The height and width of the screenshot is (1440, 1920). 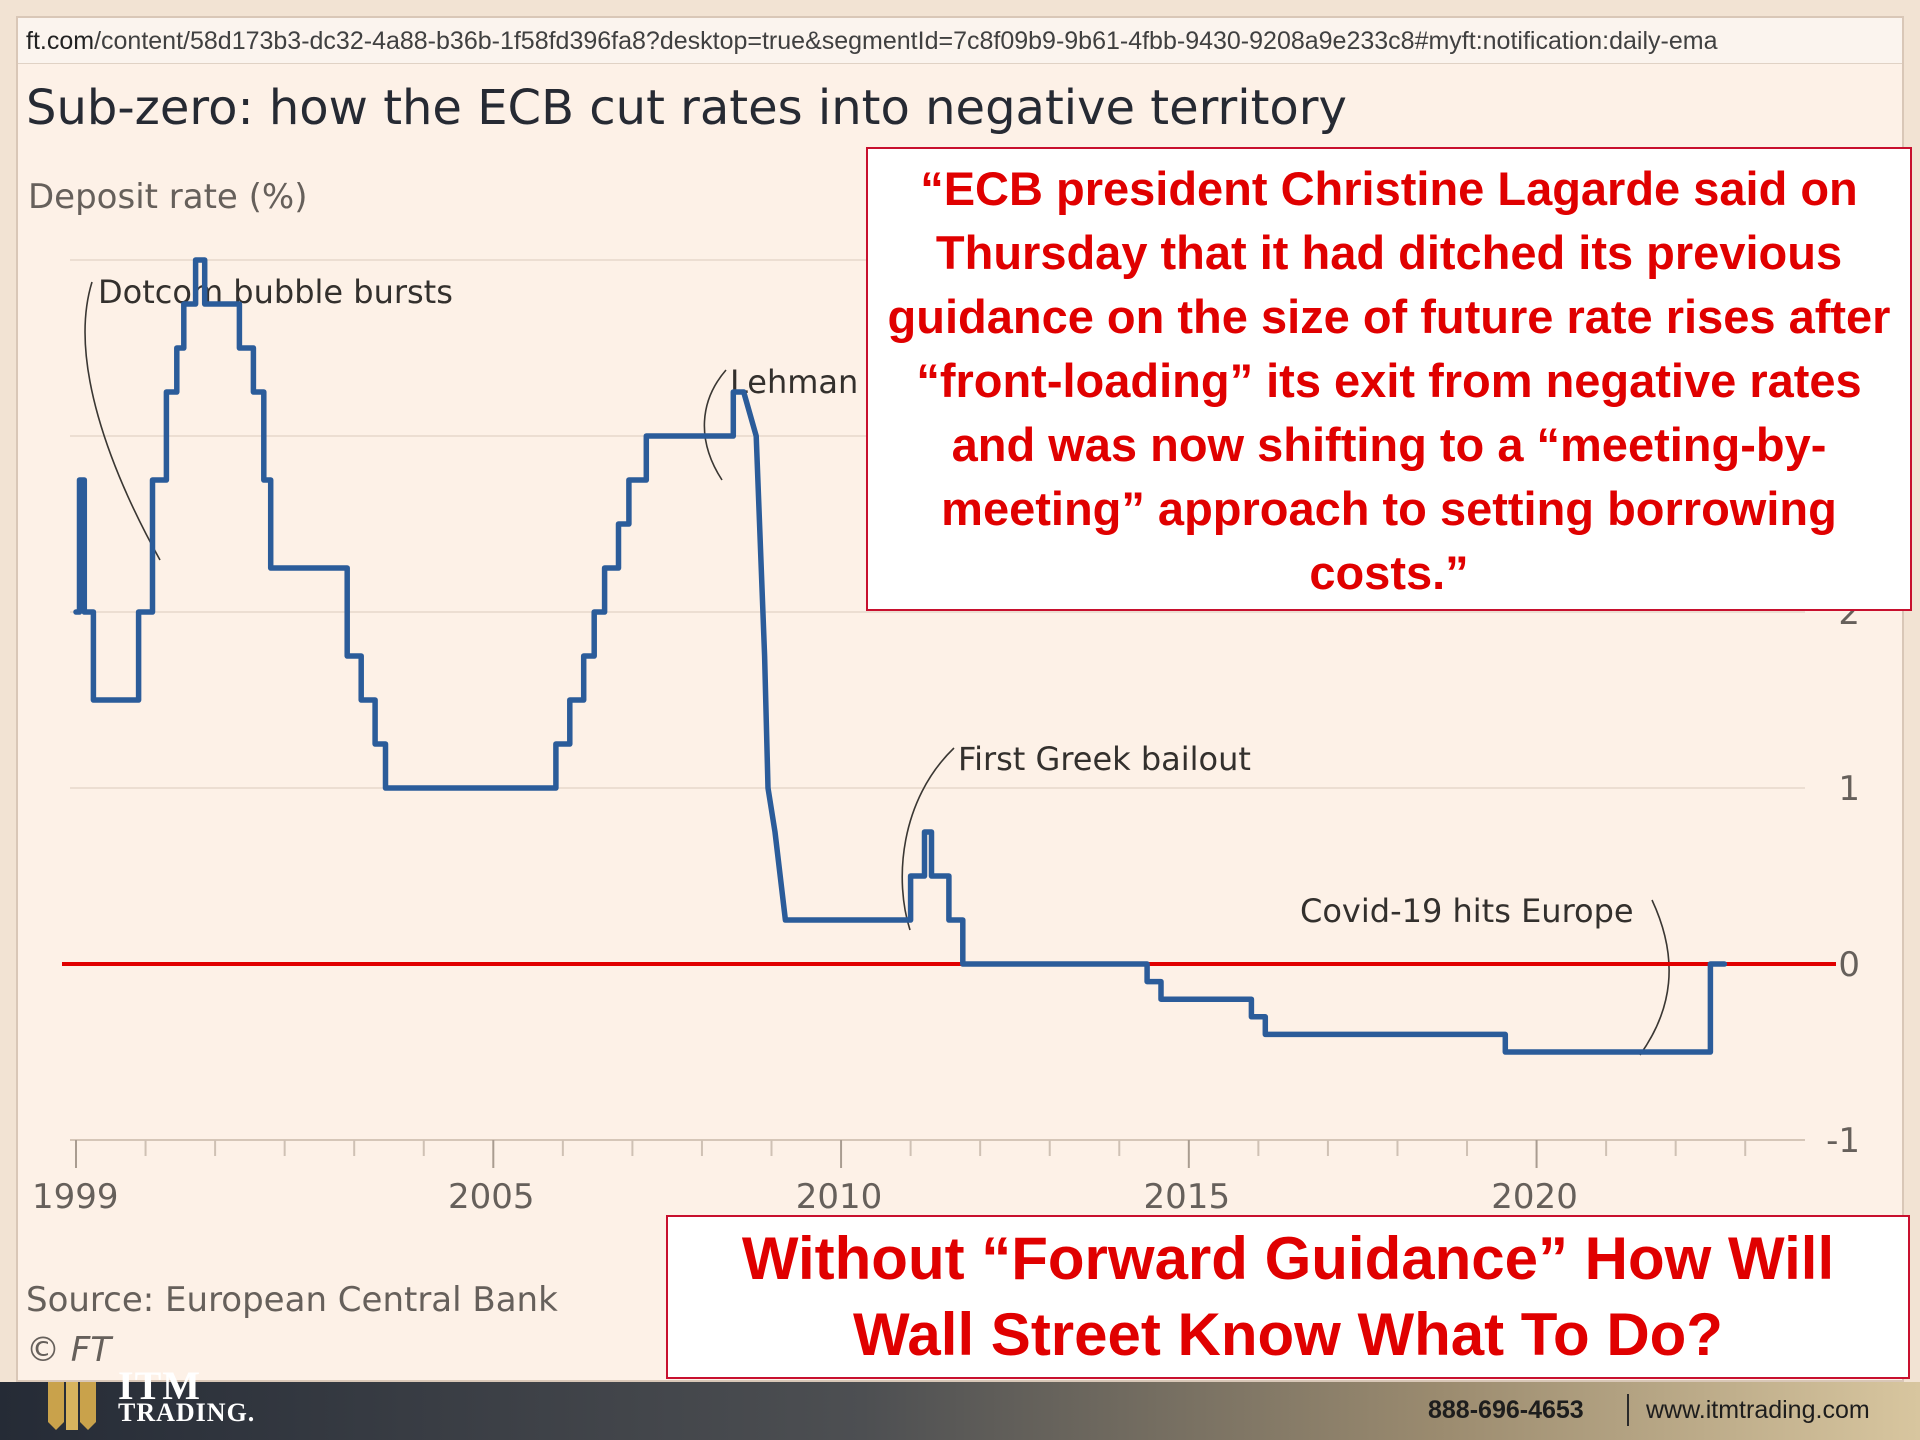 What do you see at coordinates (1104, 759) in the screenshot?
I see `annotation-label: First Greek bailout` at bounding box center [1104, 759].